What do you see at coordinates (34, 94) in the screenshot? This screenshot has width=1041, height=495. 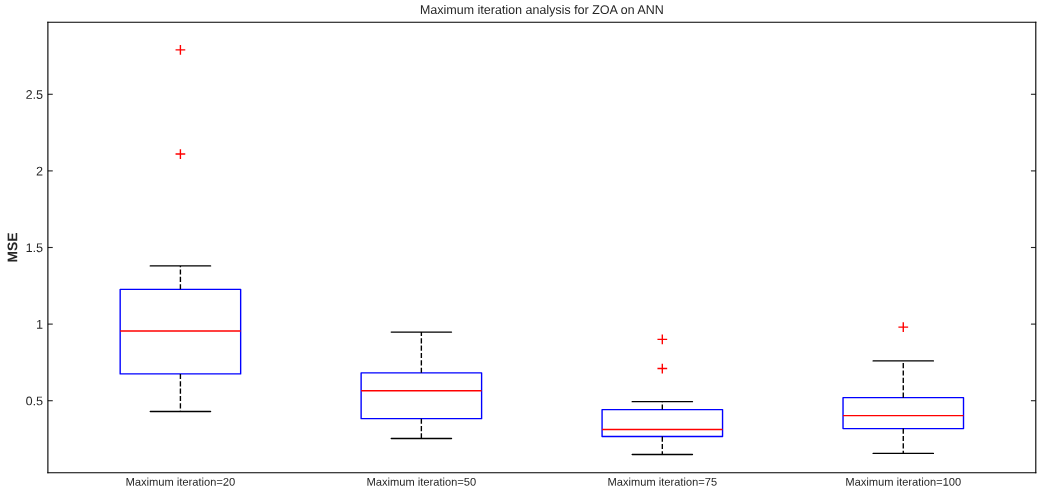 I see `y-tick-label: 2.5` at bounding box center [34, 94].